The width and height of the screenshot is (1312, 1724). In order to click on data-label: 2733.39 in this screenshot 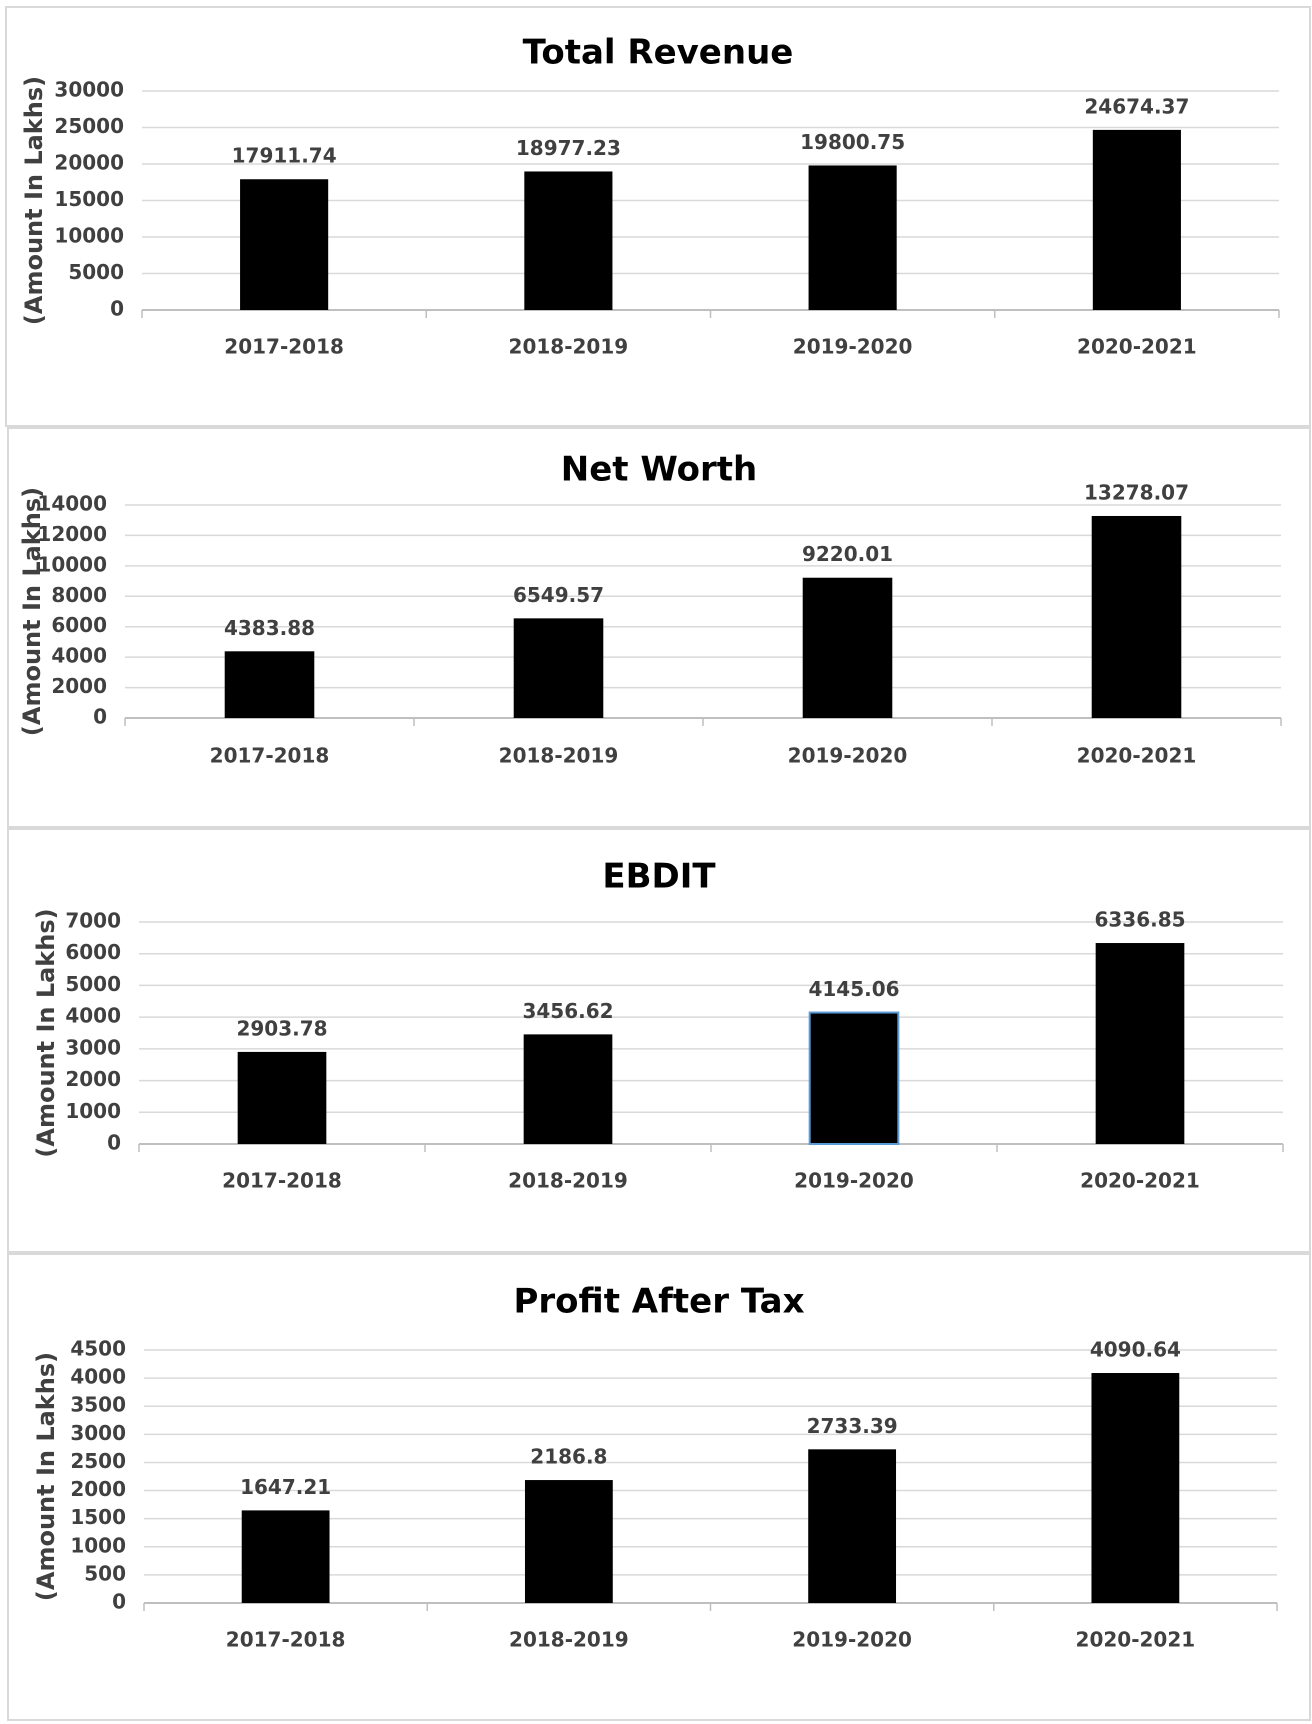, I will do `click(852, 1426)`.